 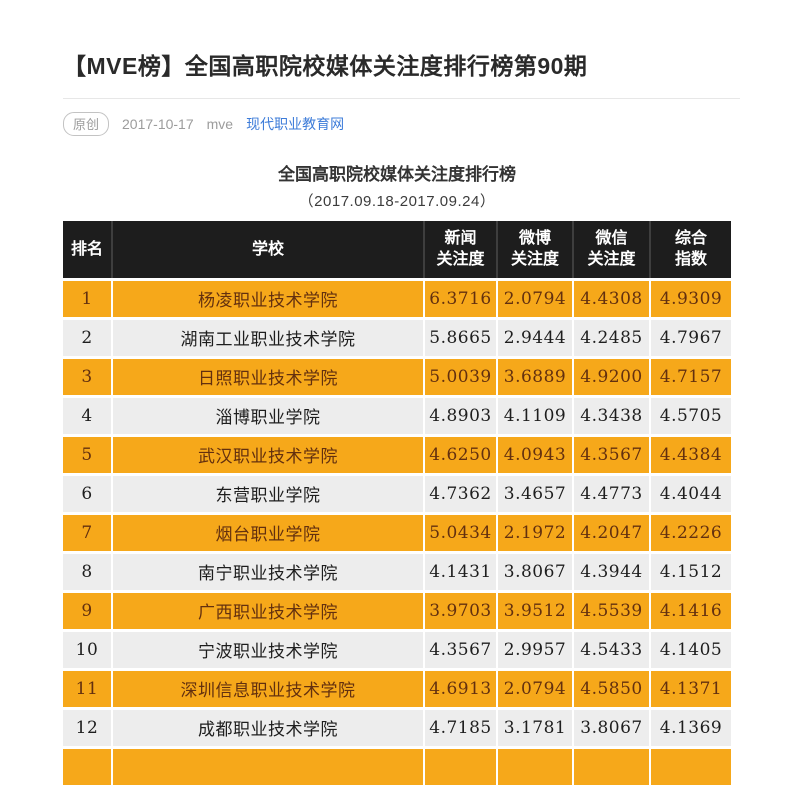 What do you see at coordinates (459, 297) in the screenshot?
I see `news-attention-cell: 6.3716` at bounding box center [459, 297].